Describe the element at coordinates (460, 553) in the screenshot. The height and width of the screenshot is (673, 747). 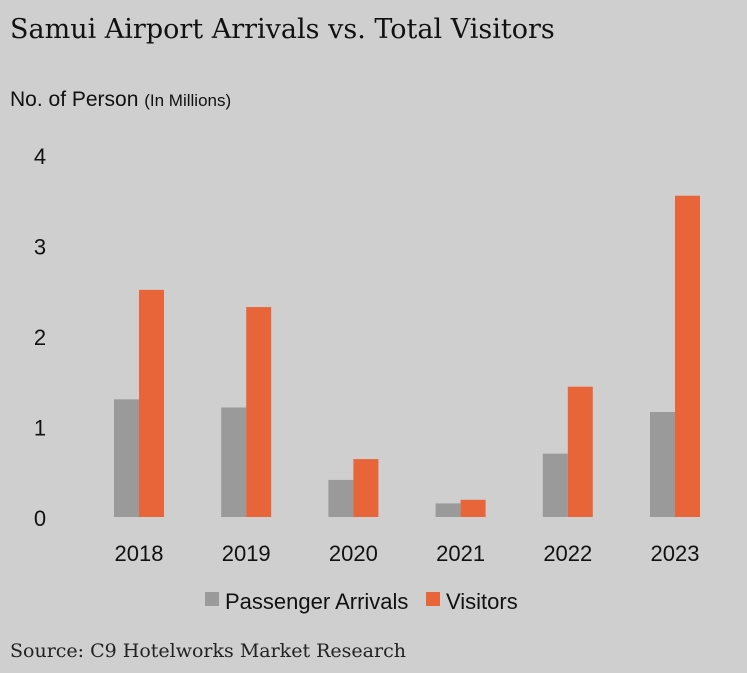
I see `x-tick-label: 2021` at that location.